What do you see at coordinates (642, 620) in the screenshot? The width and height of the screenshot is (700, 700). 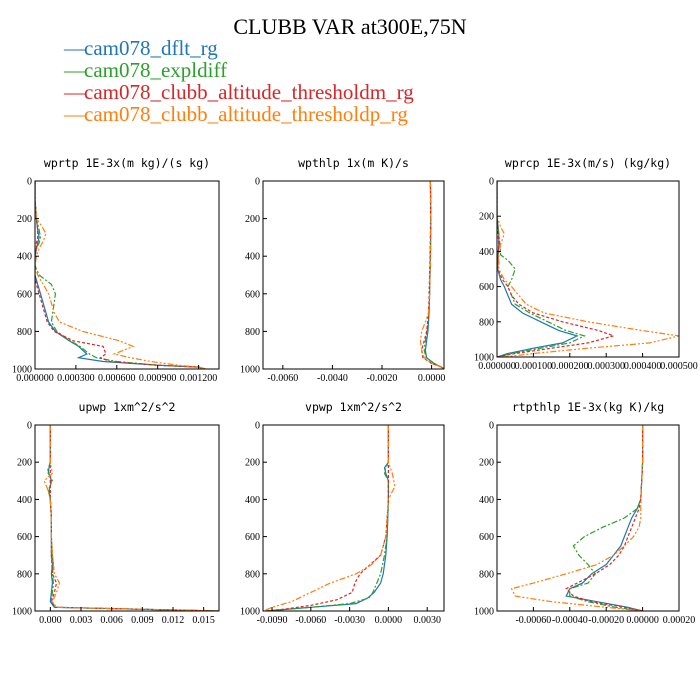 I see `x-tick-label: 0.00000` at bounding box center [642, 620].